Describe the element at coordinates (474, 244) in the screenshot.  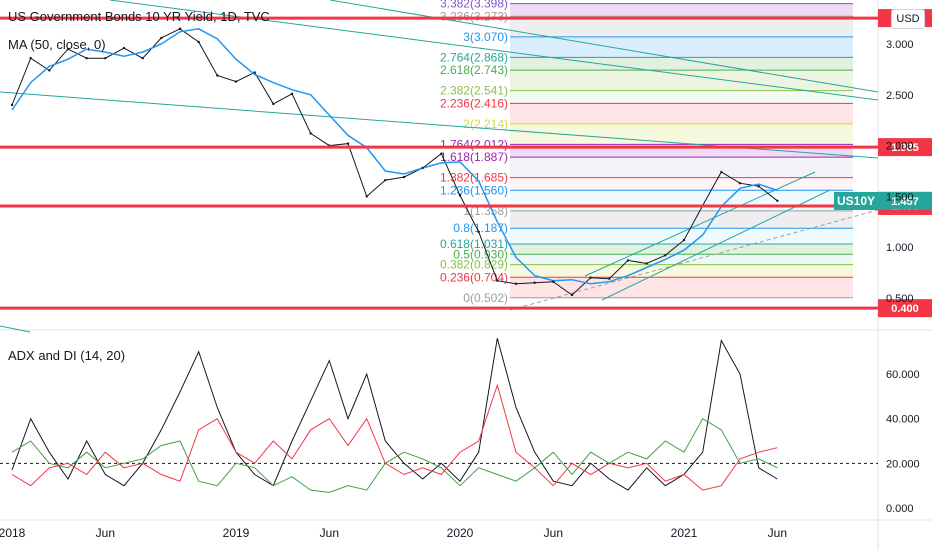
I see `fib-level-label: 0.618(1.031)` at that location.